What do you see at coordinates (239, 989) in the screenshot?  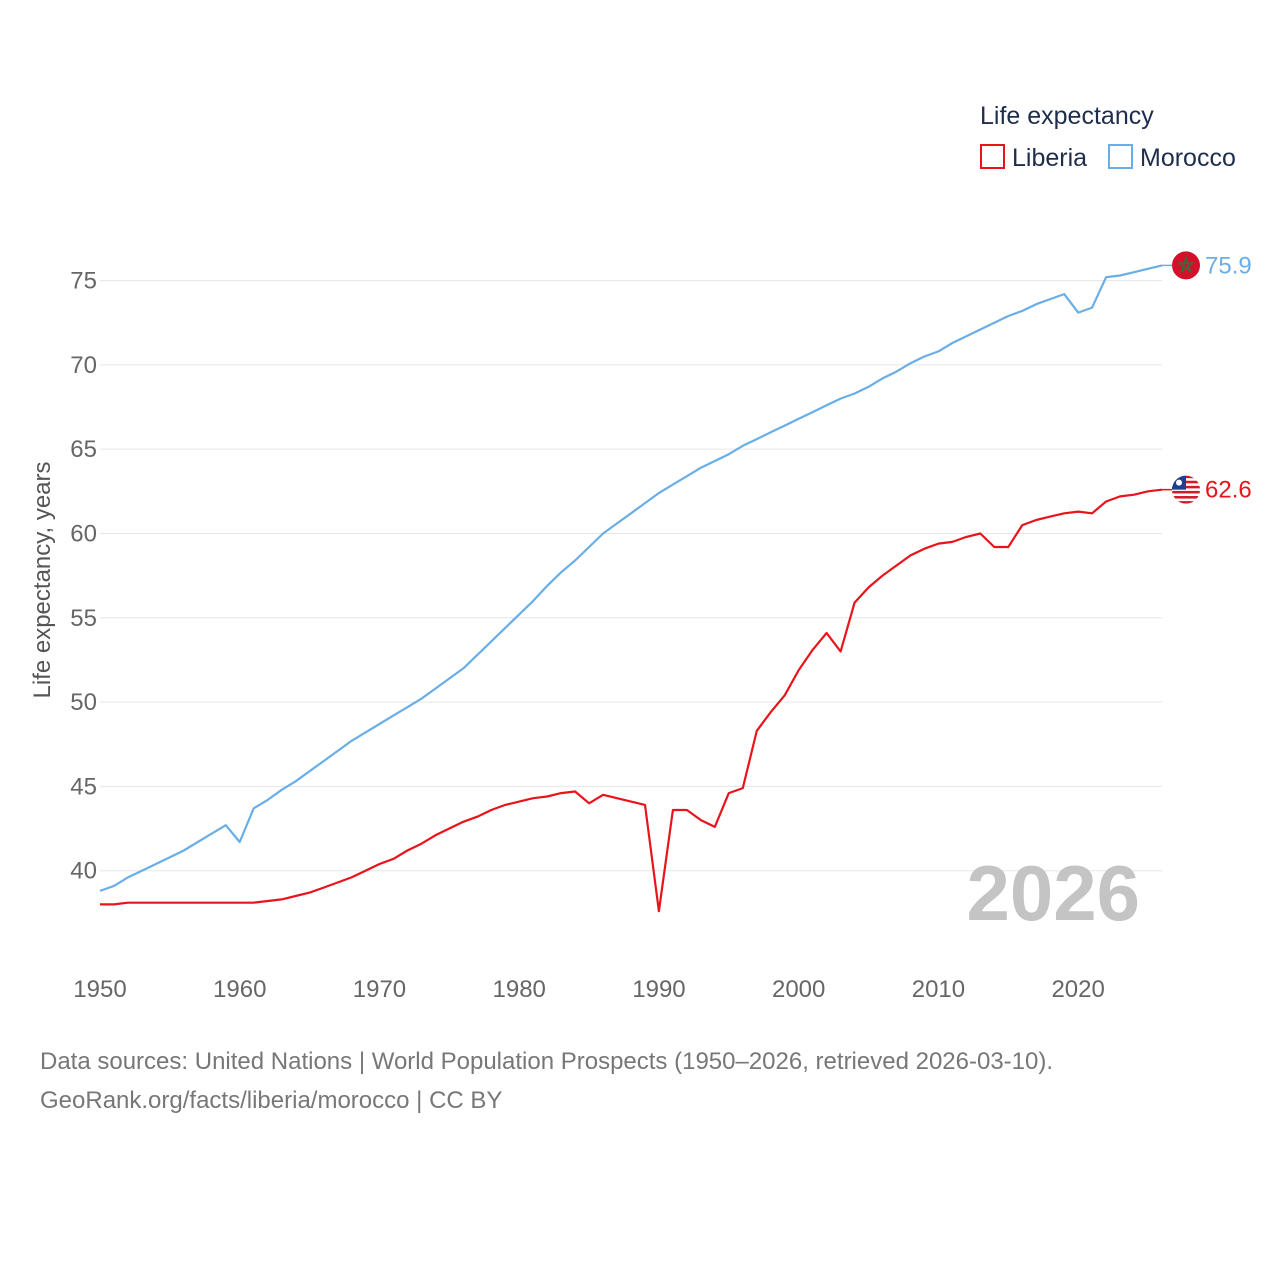 I see `x-tick-label-1960: 1960` at bounding box center [239, 989].